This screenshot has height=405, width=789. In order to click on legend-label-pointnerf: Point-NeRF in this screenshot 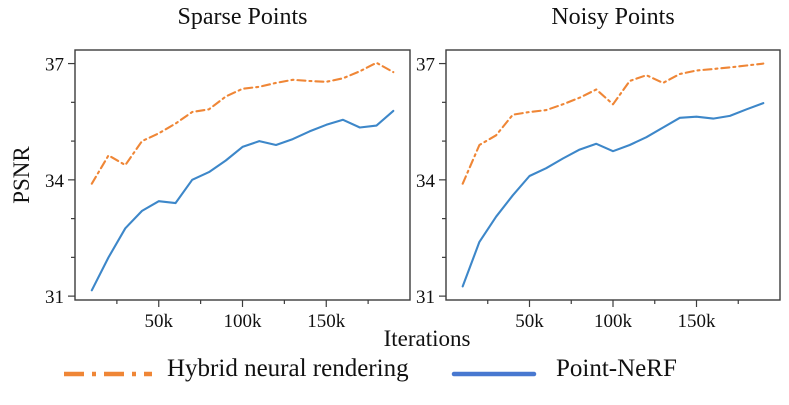, I will do `click(616, 368)`.